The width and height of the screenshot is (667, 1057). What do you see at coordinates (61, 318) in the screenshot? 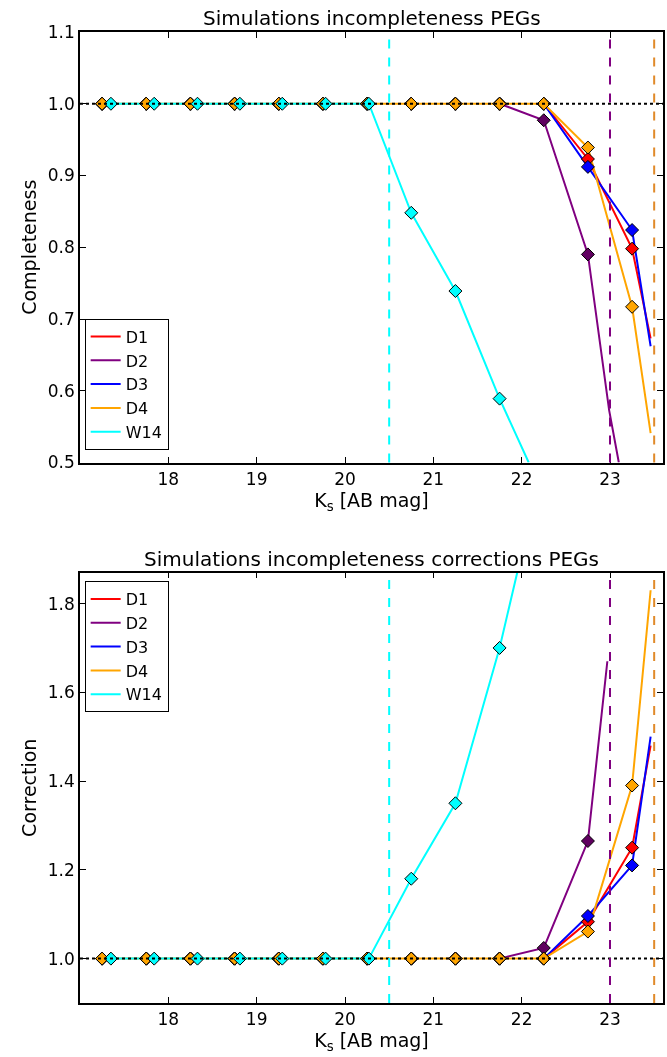
I see `y-tick-label: 0.7` at bounding box center [61, 318].